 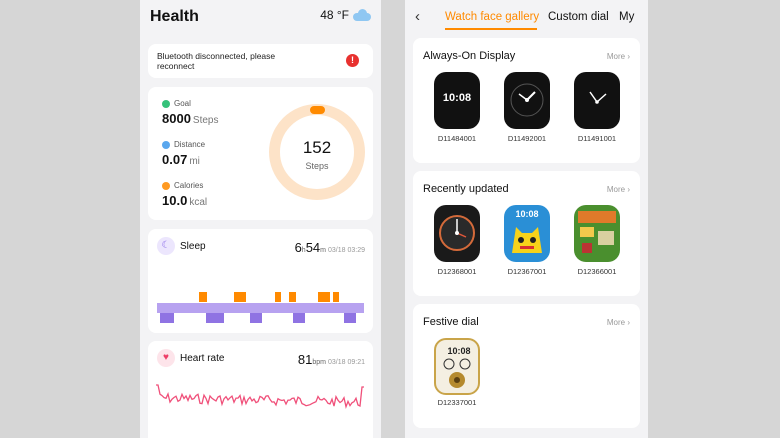 What do you see at coordinates (491, 29) in the screenshot?
I see `active-tab-indicator` at bounding box center [491, 29].